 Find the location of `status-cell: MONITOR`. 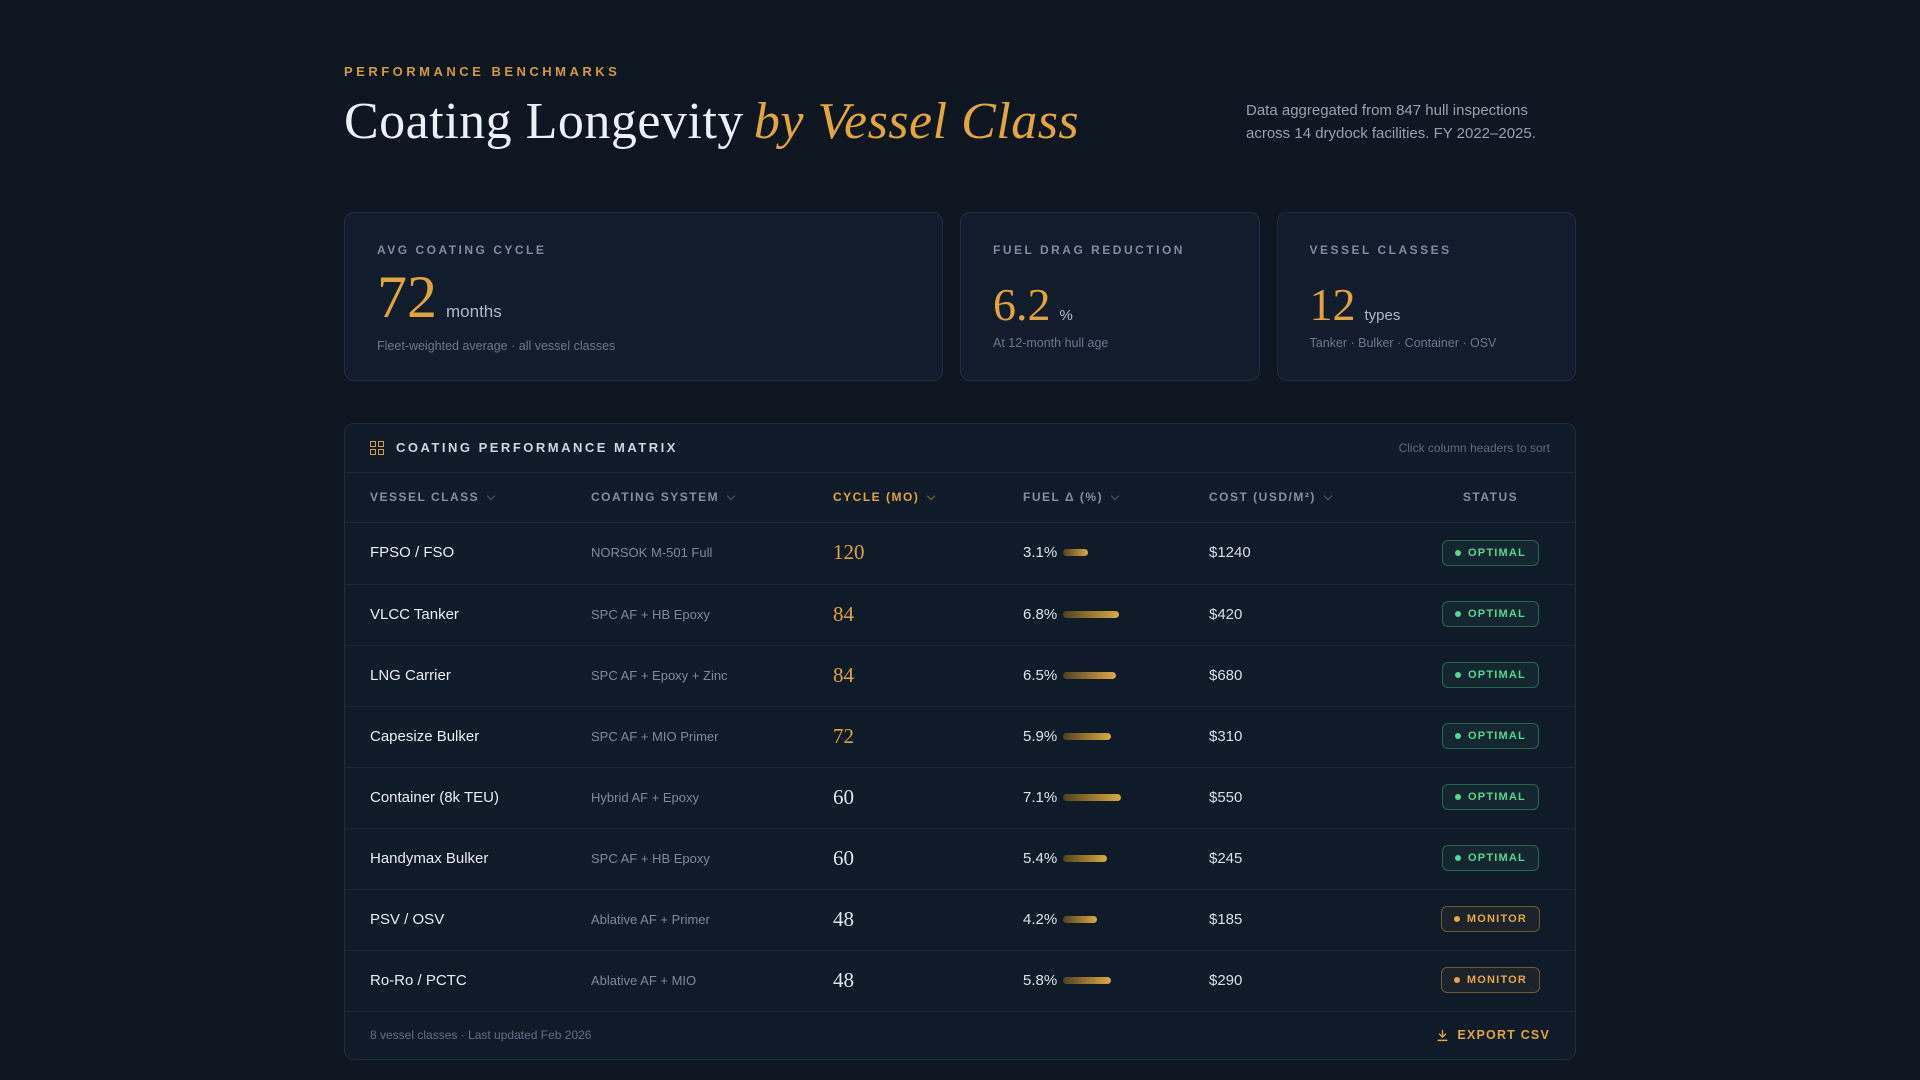

status-cell: MONITOR is located at coordinates (1490, 919).